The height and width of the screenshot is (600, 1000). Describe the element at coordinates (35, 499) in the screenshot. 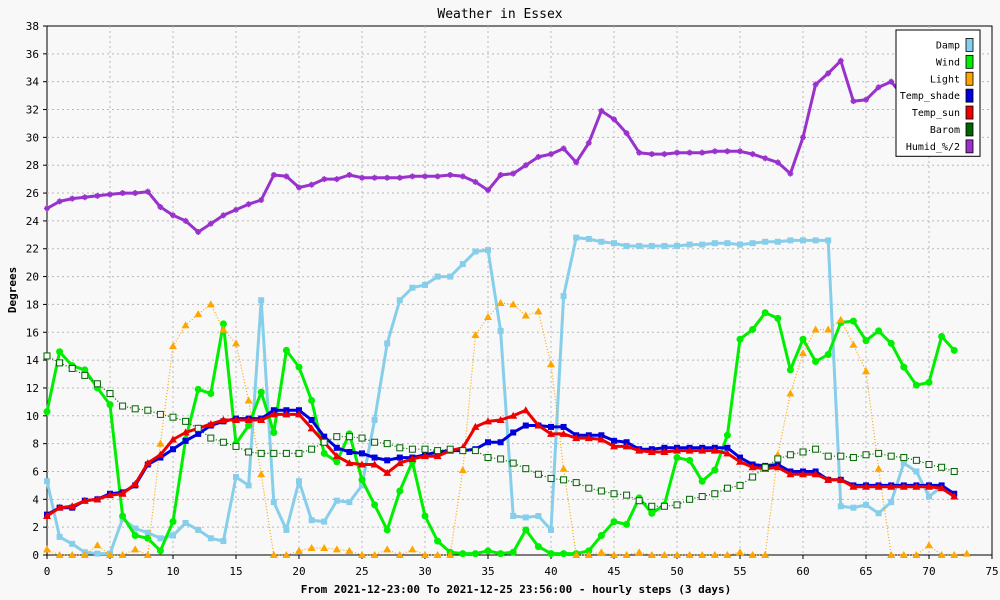

I see `y-tick-label: 4` at that location.